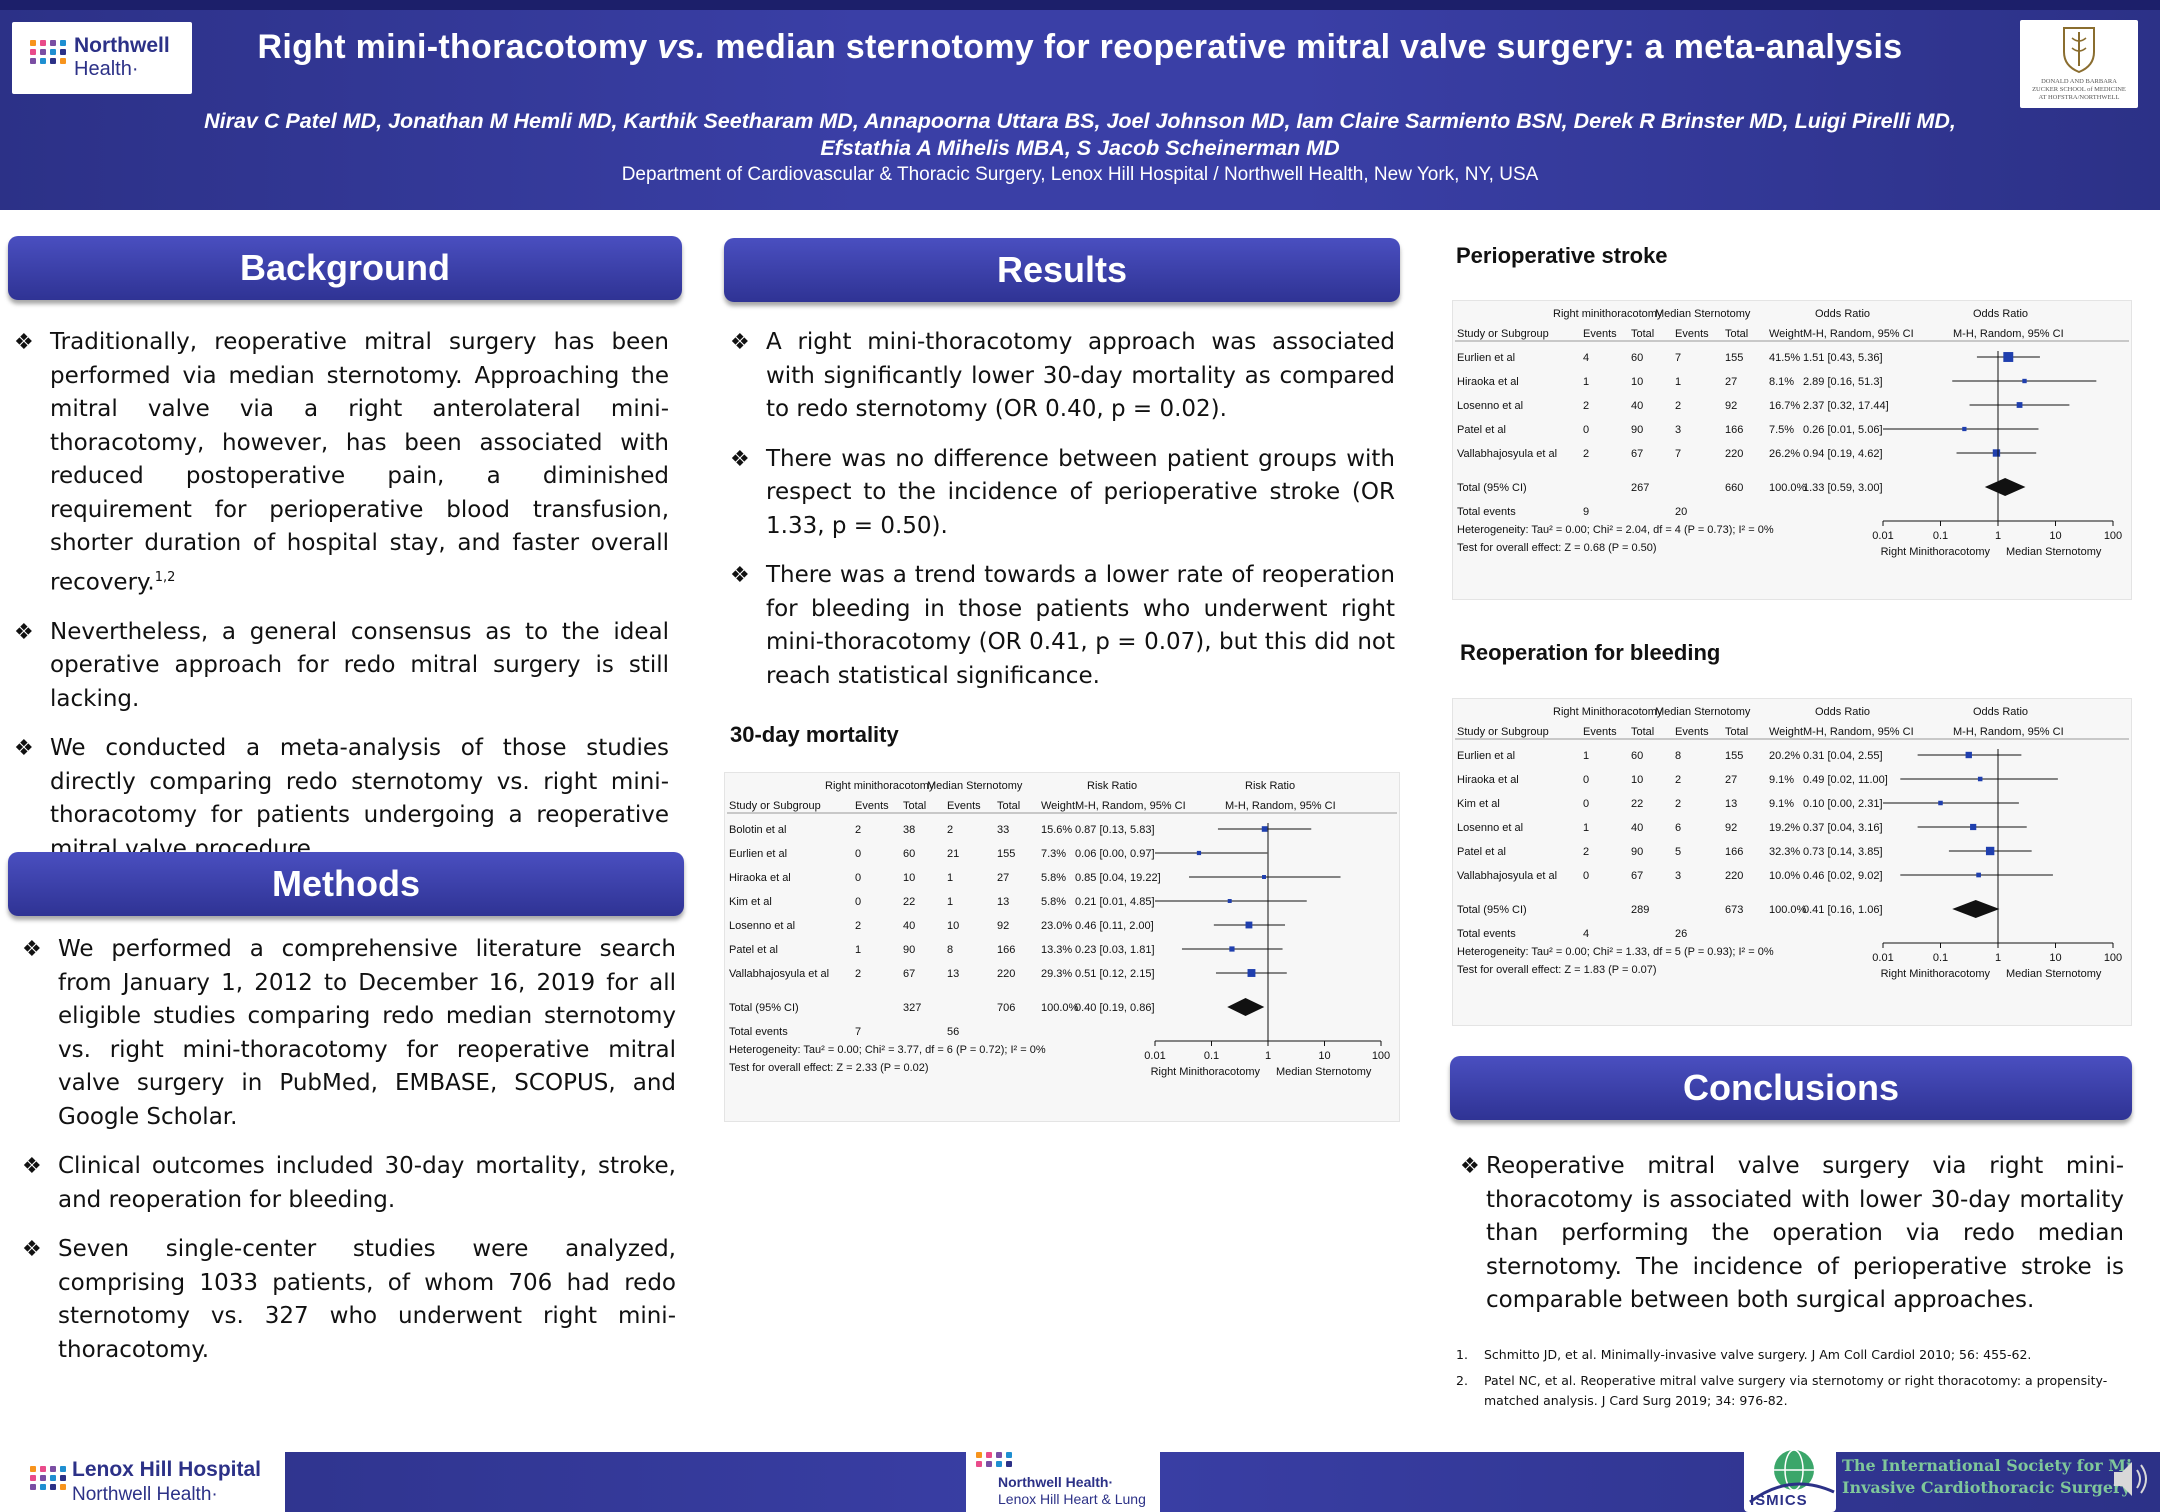 The height and width of the screenshot is (1512, 2160). What do you see at coordinates (1006, 1008) in the screenshot?
I see `total-n2: 706` at bounding box center [1006, 1008].